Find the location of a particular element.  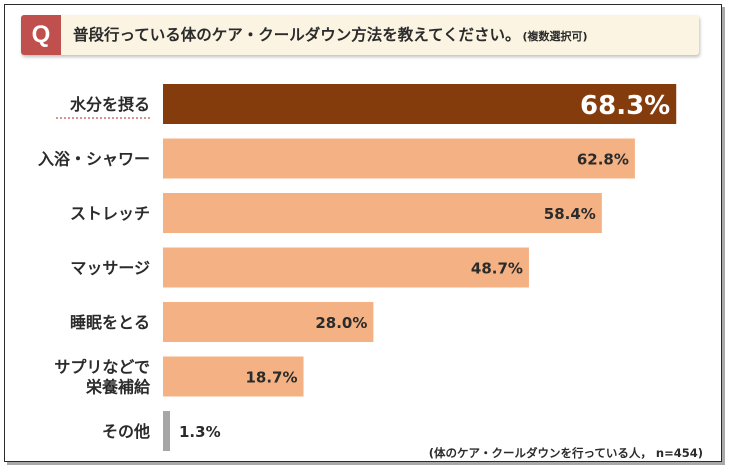

category-label-6: その他 is located at coordinates (126, 431).